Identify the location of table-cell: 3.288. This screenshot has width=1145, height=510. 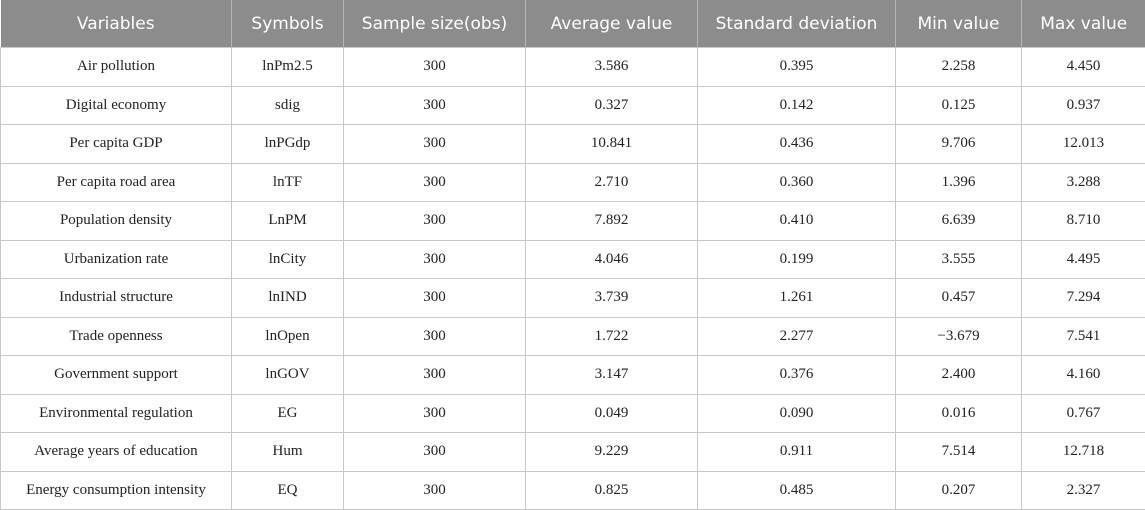
(1083, 182).